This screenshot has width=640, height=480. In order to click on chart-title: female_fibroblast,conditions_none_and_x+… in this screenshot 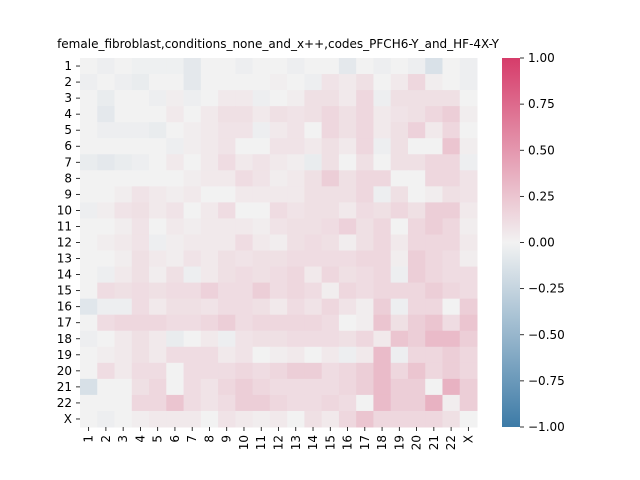, I will do `click(278, 44)`.